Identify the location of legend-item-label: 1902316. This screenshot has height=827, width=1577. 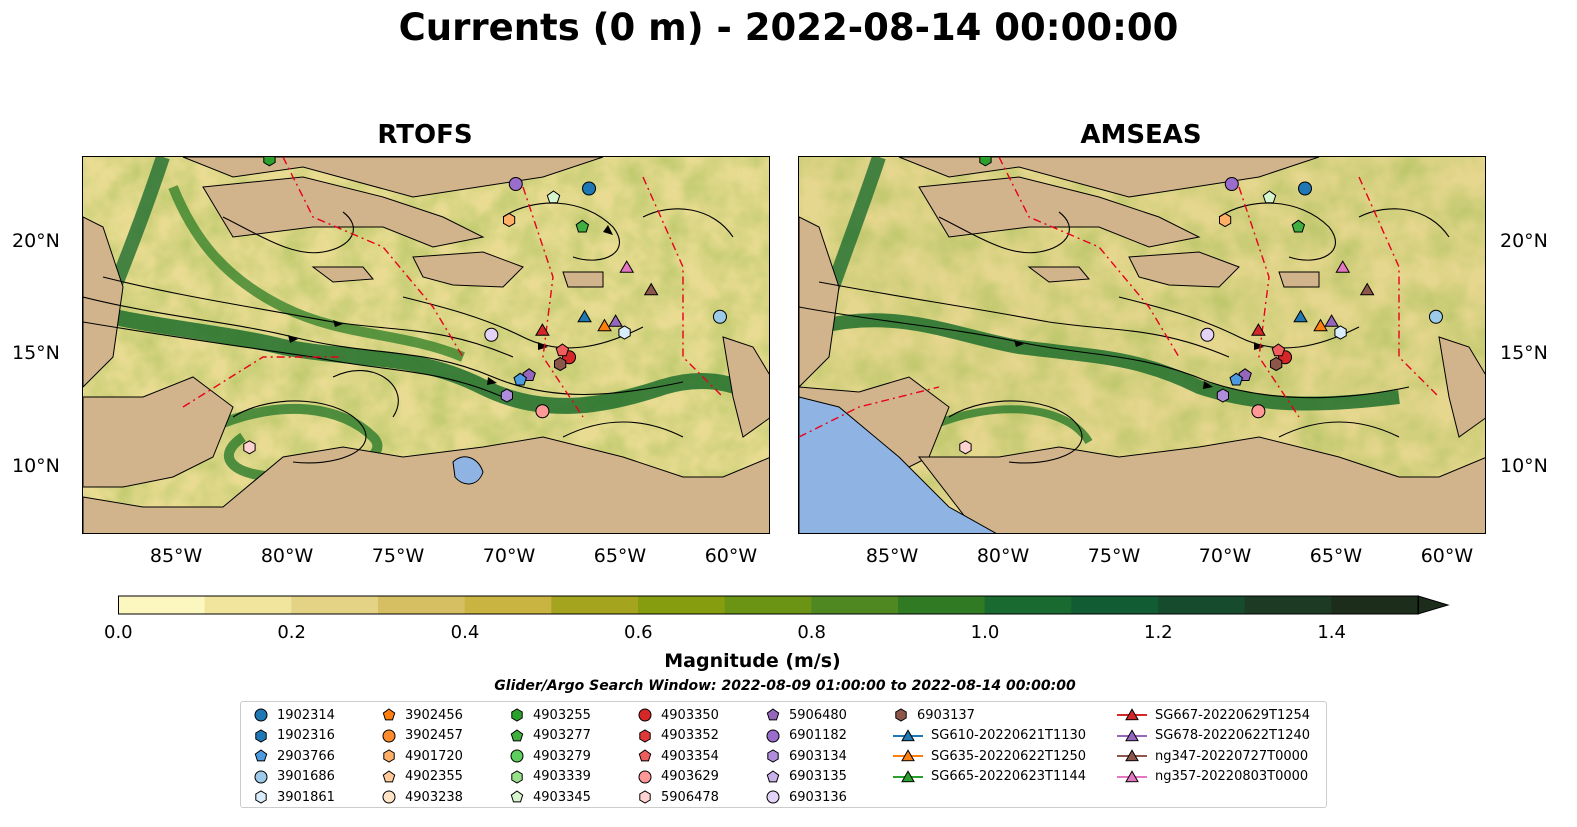
(306, 736).